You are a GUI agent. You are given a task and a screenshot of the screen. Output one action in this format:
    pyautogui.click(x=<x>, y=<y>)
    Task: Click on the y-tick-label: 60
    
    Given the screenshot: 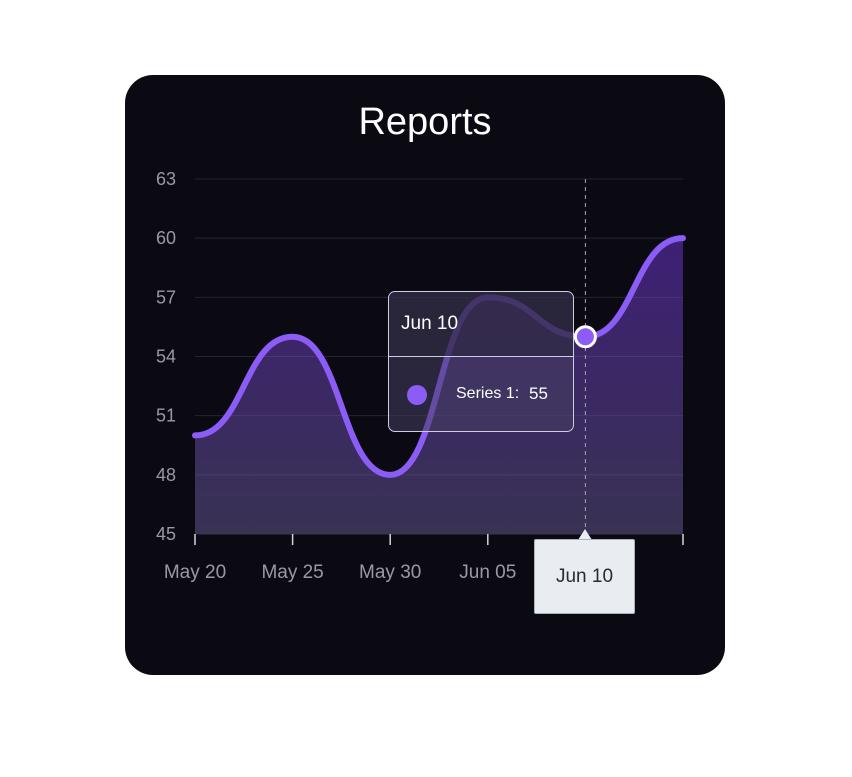 What is the action you would take?
    pyautogui.click(x=166, y=238)
    